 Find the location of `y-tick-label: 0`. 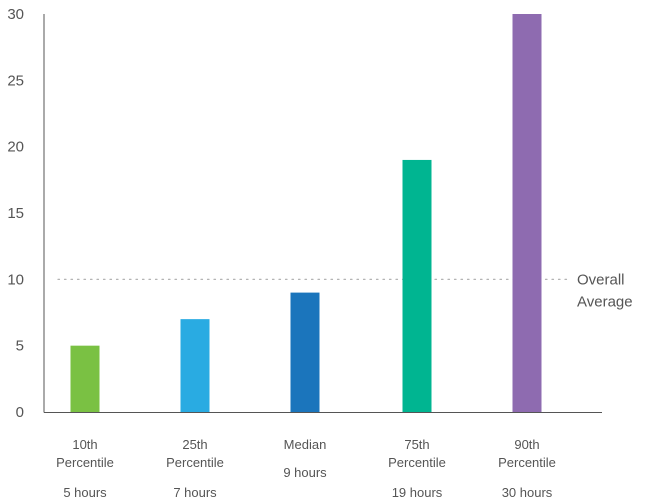

y-tick-label: 0 is located at coordinates (20, 412).